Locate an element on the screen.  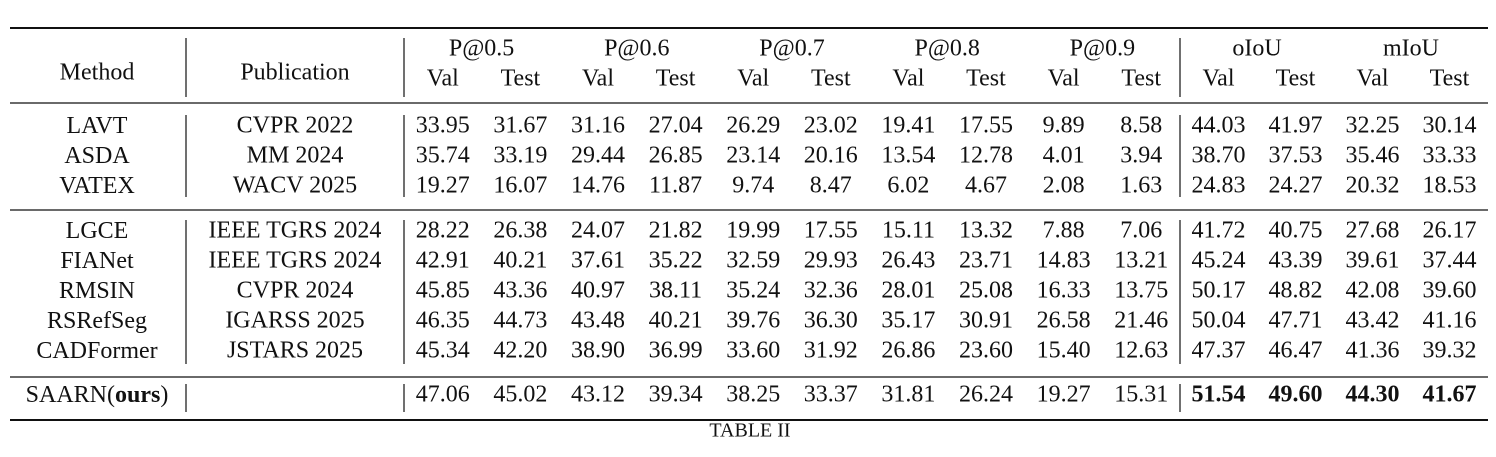
cell: 27.68 is located at coordinates (1373, 231).